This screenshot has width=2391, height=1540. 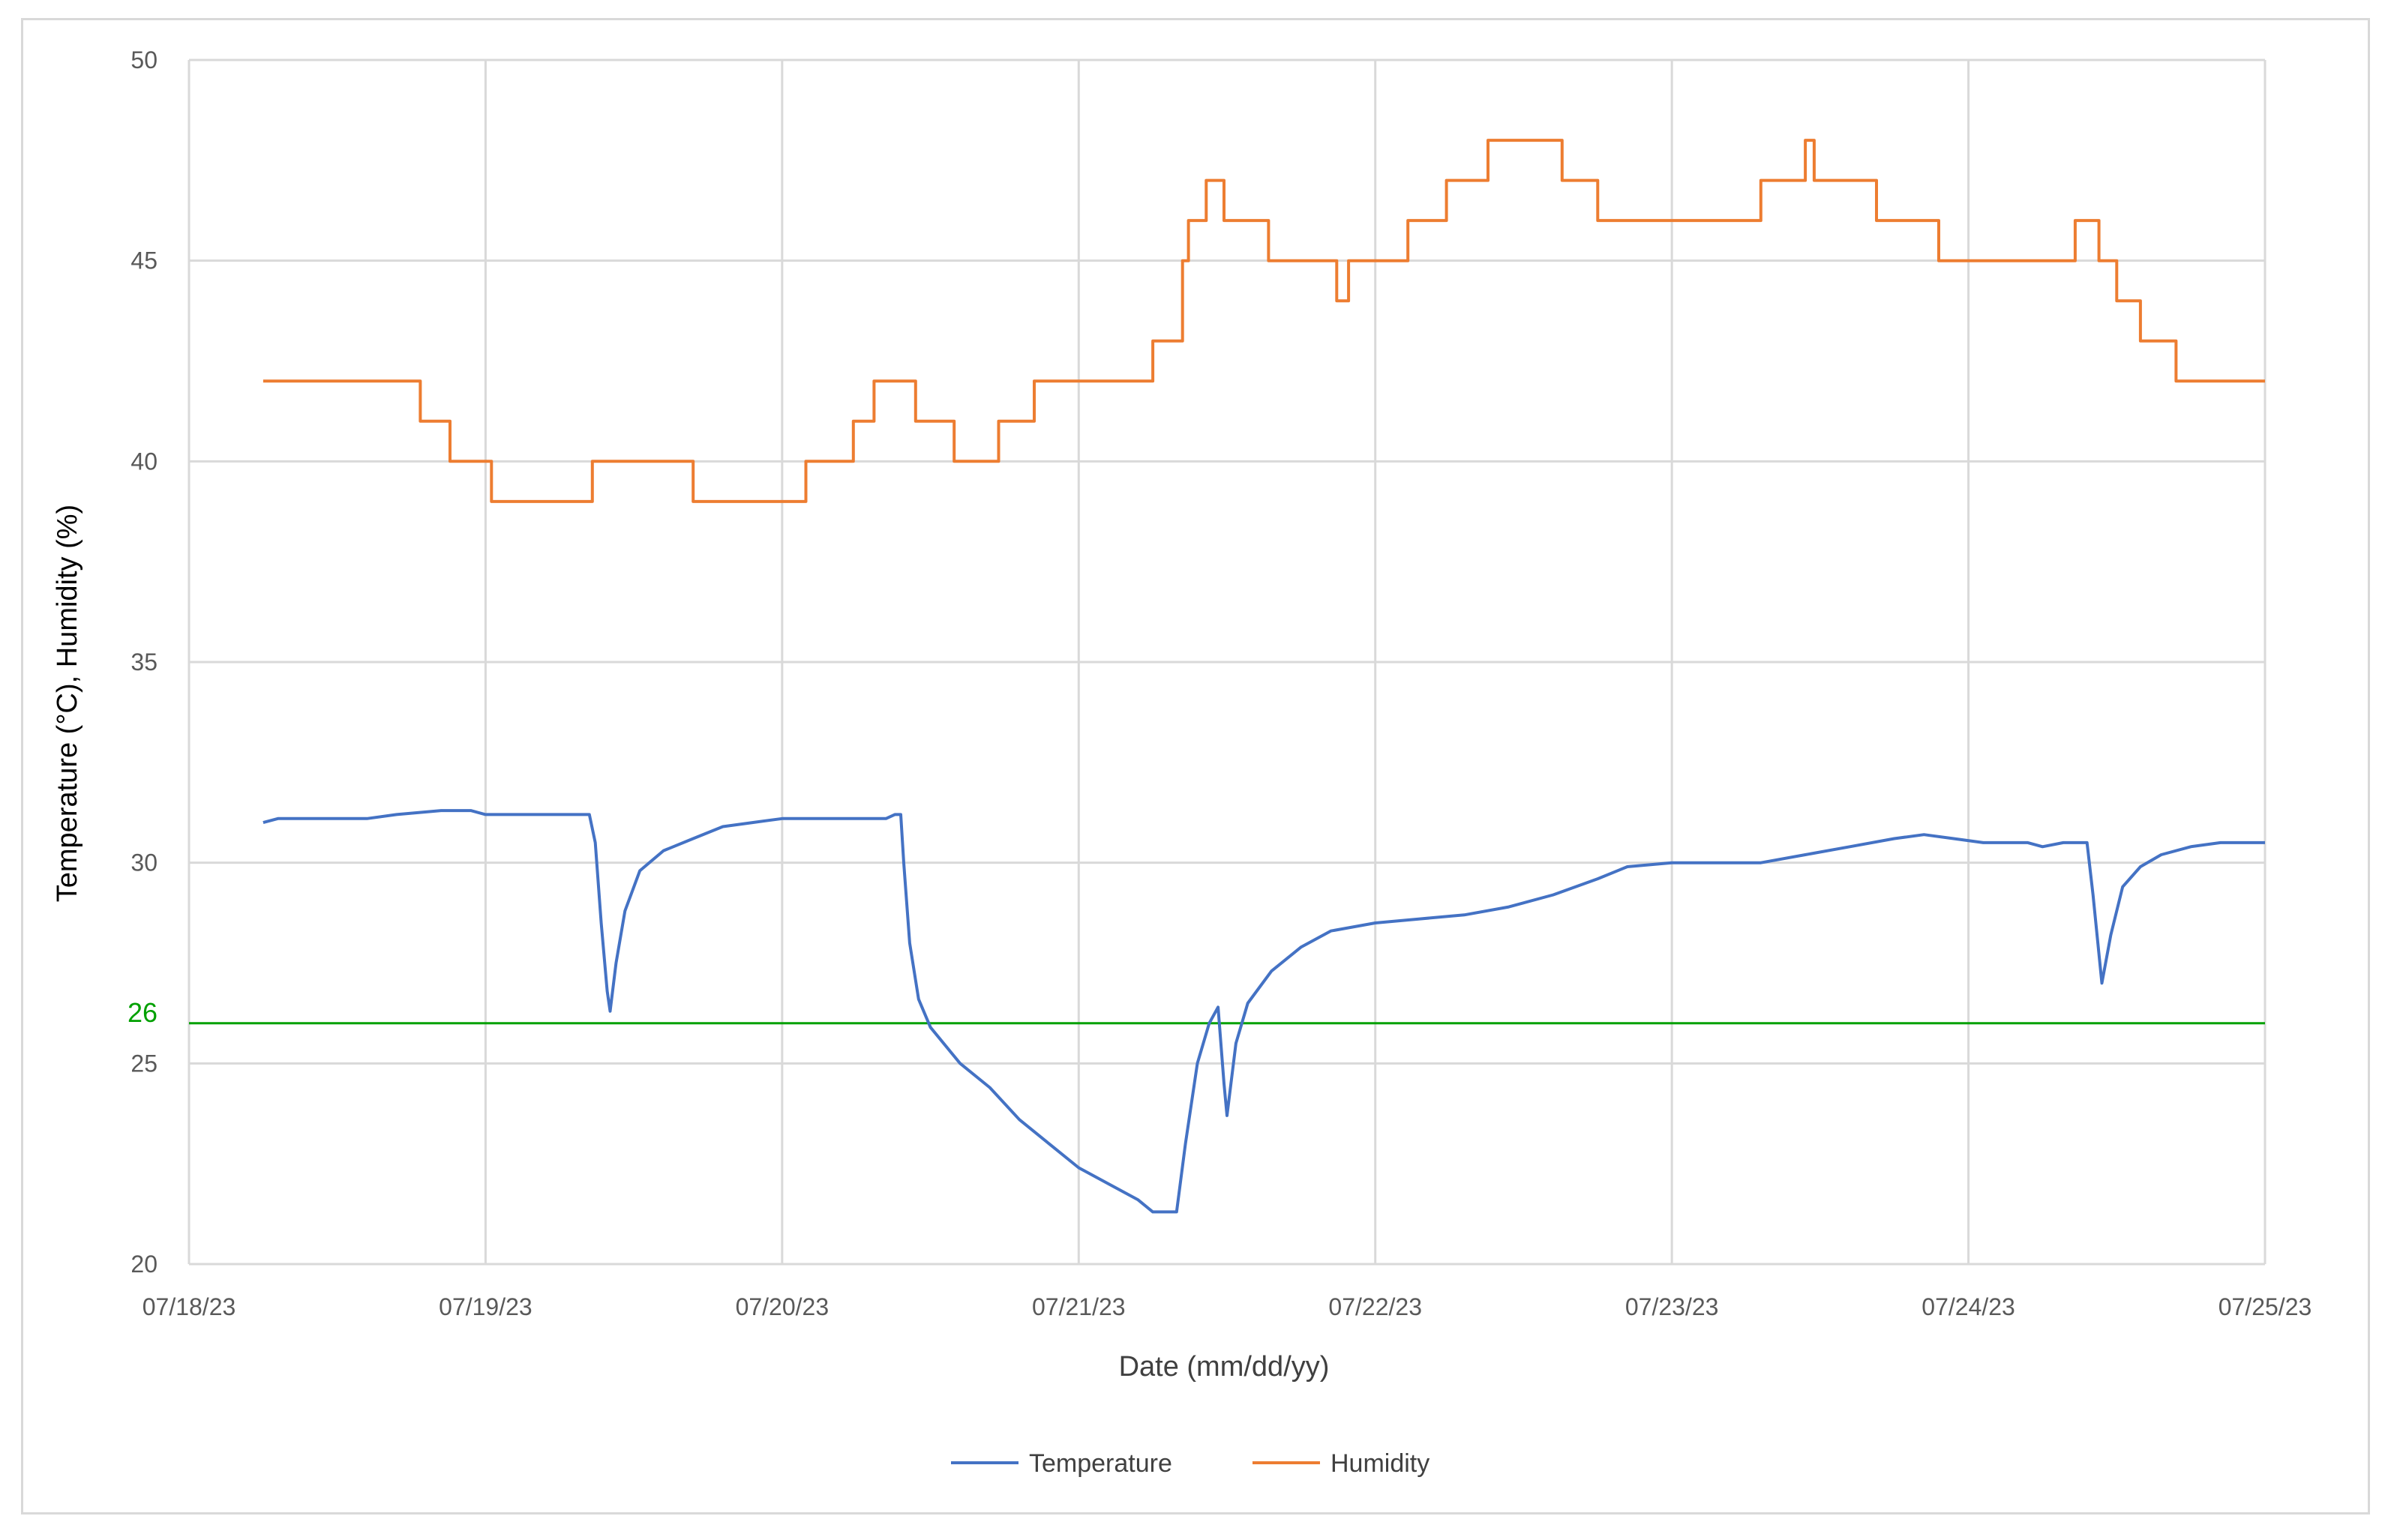 What do you see at coordinates (783, 1306) in the screenshot?
I see `x-tick-label: 07/20/23` at bounding box center [783, 1306].